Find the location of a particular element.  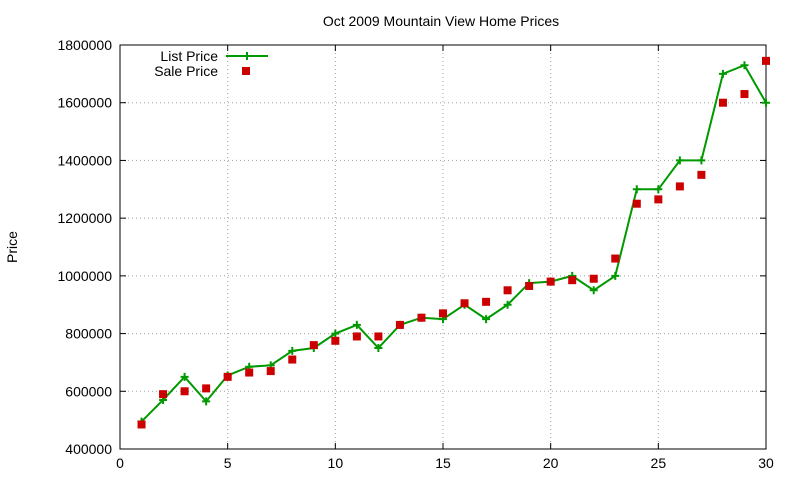

x-tick-label: 15 is located at coordinates (443, 463).